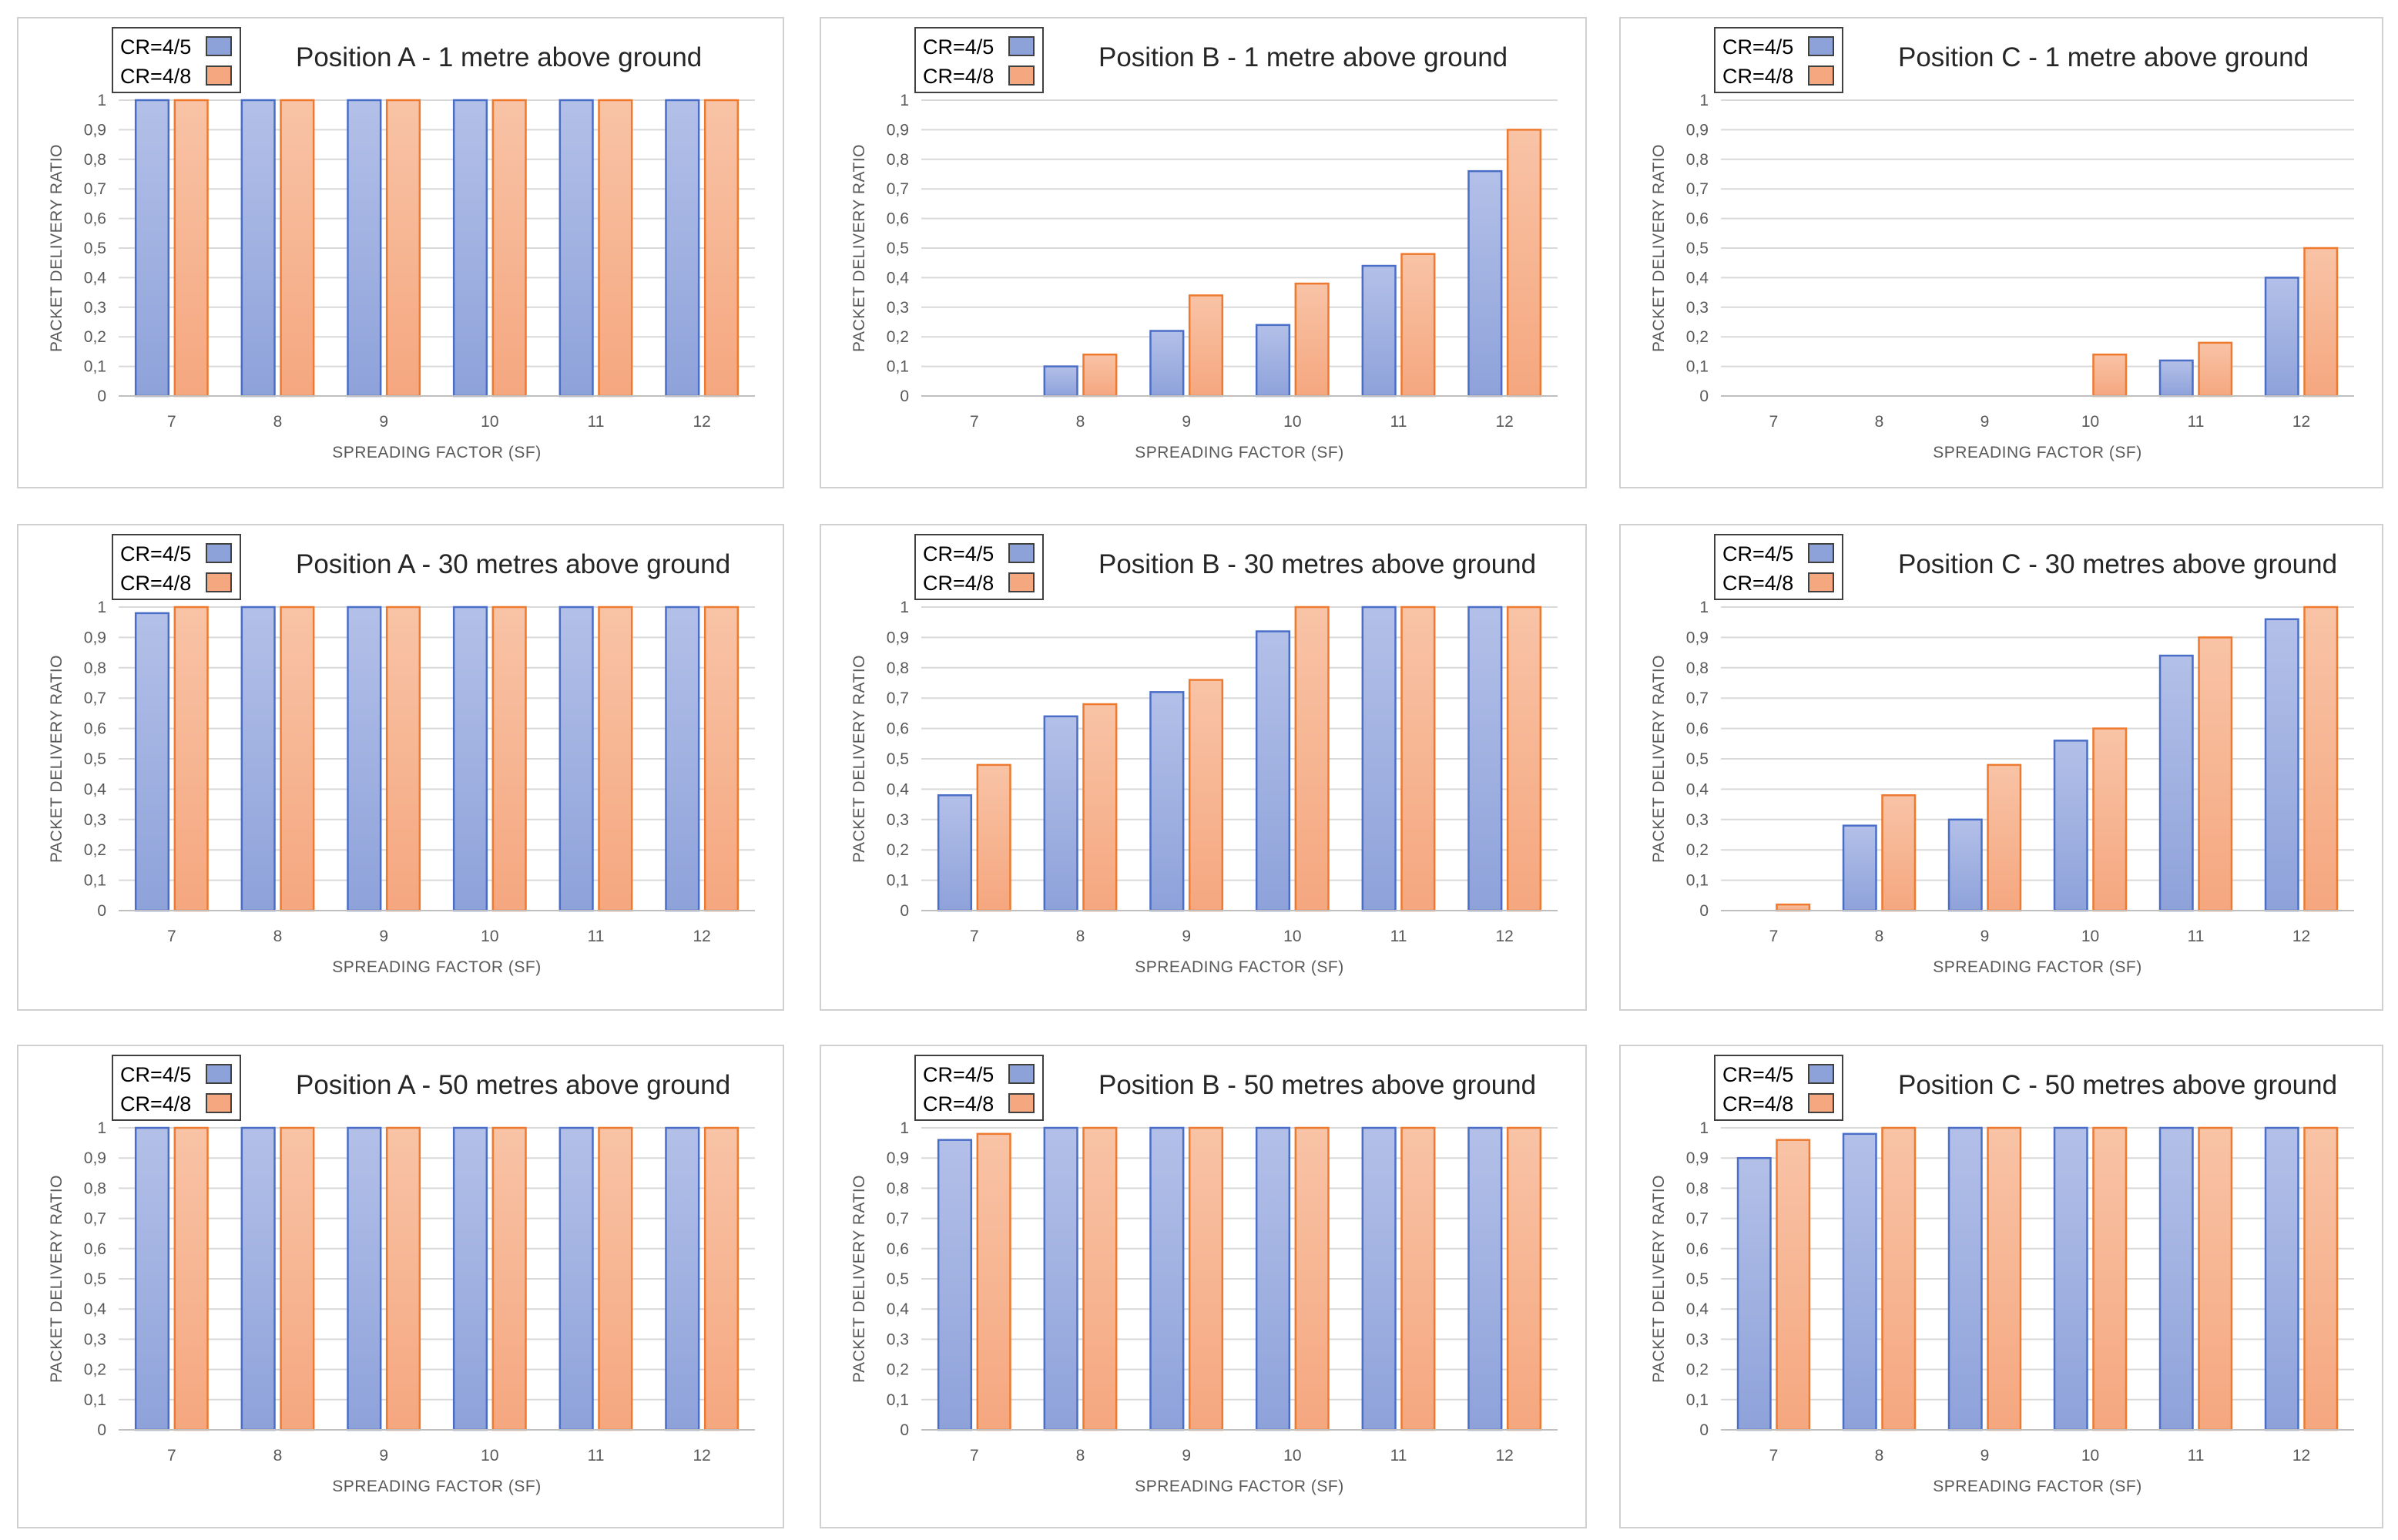 The height and width of the screenshot is (1540, 2398). Describe the element at coordinates (898, 1400) in the screenshot. I see `y-tick-label: 0,1` at that location.